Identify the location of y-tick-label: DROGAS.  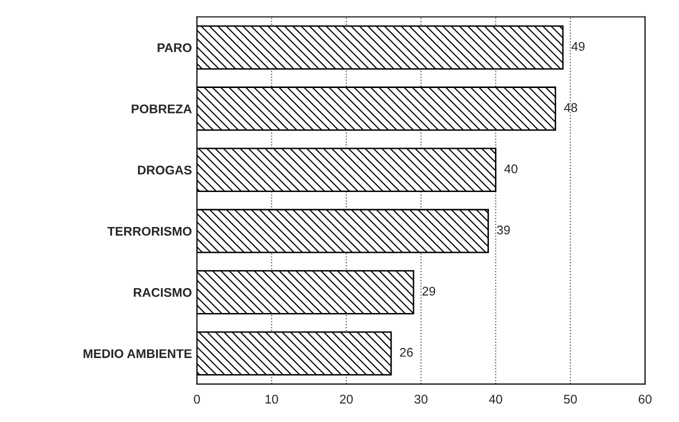
(165, 170).